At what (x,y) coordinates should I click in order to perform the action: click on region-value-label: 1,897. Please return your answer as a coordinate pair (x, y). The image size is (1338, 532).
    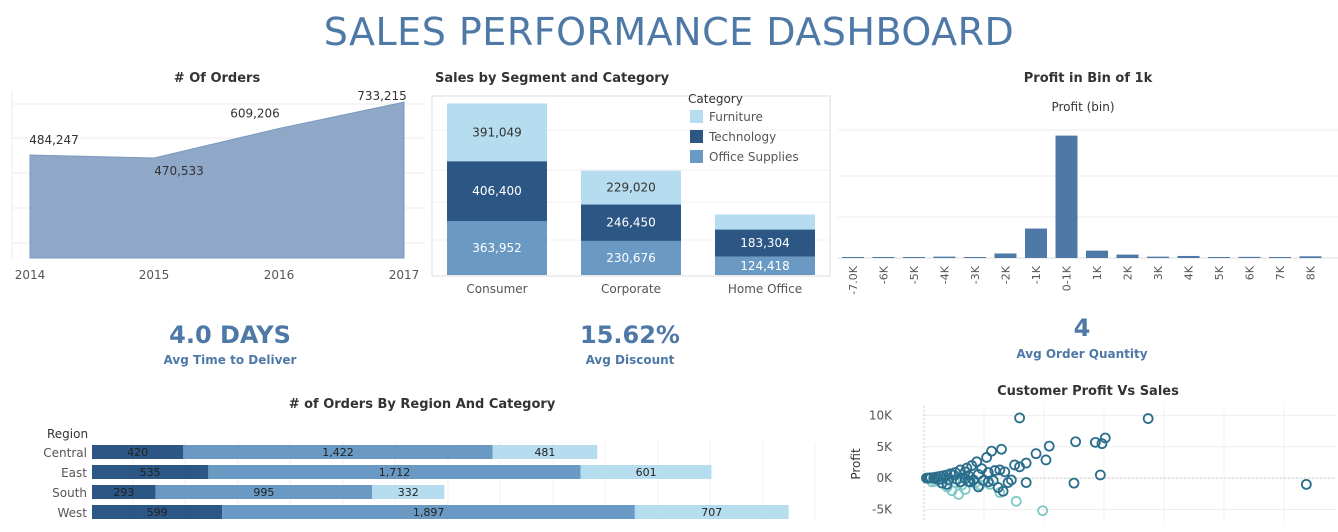
    Looking at the image, I should click on (429, 512).